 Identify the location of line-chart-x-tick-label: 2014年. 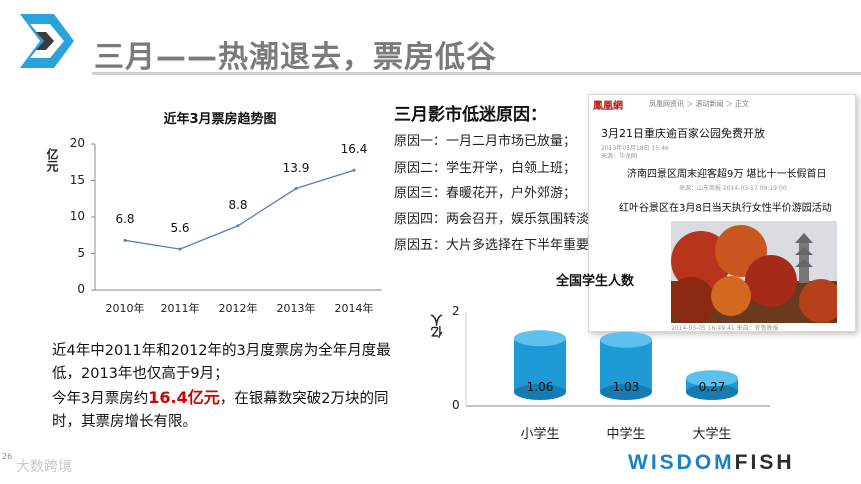
(354, 308).